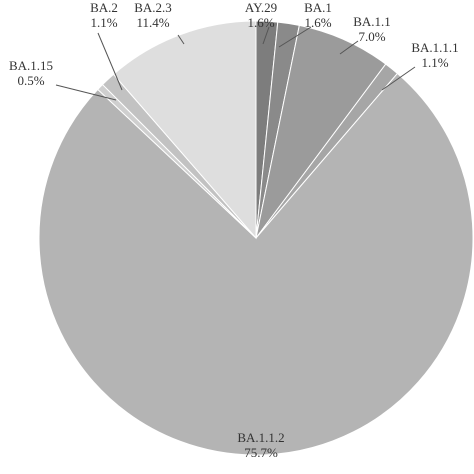 This screenshot has height=474, width=474. I want to click on slice-label: BA.2.3, so click(153, 7).